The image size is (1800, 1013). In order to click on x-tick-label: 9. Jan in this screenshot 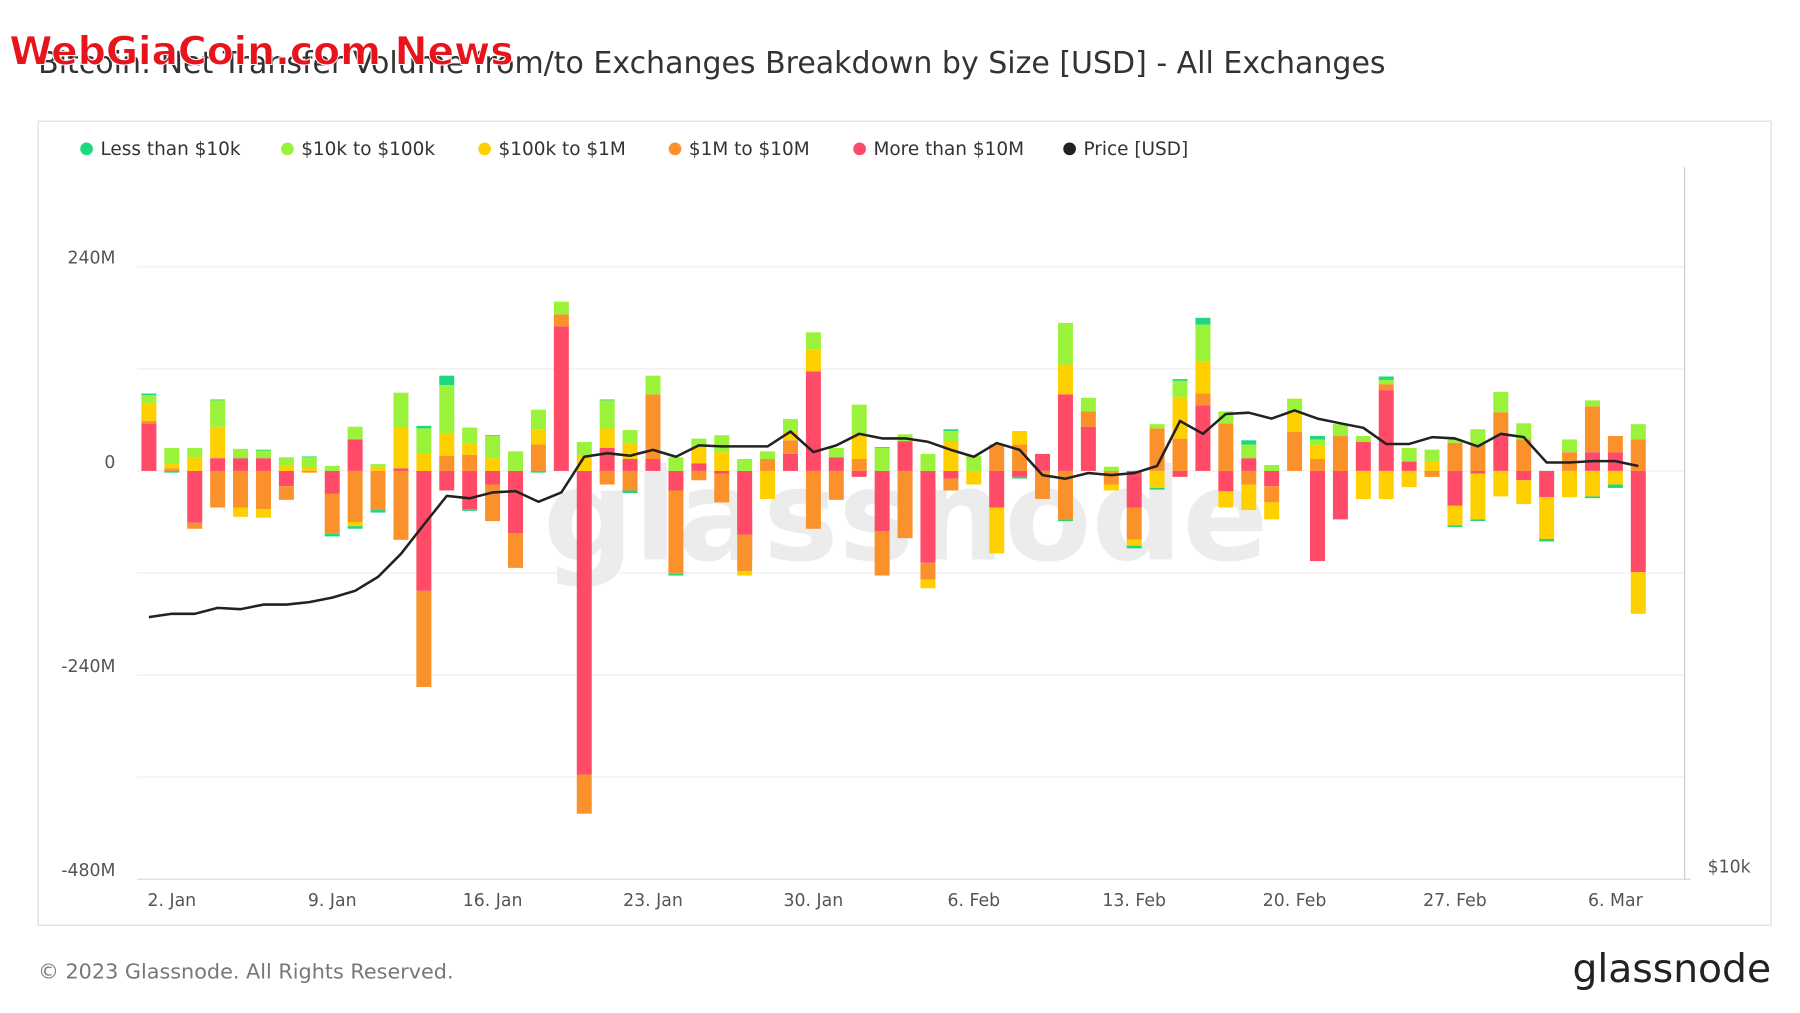, I will do `click(332, 901)`.